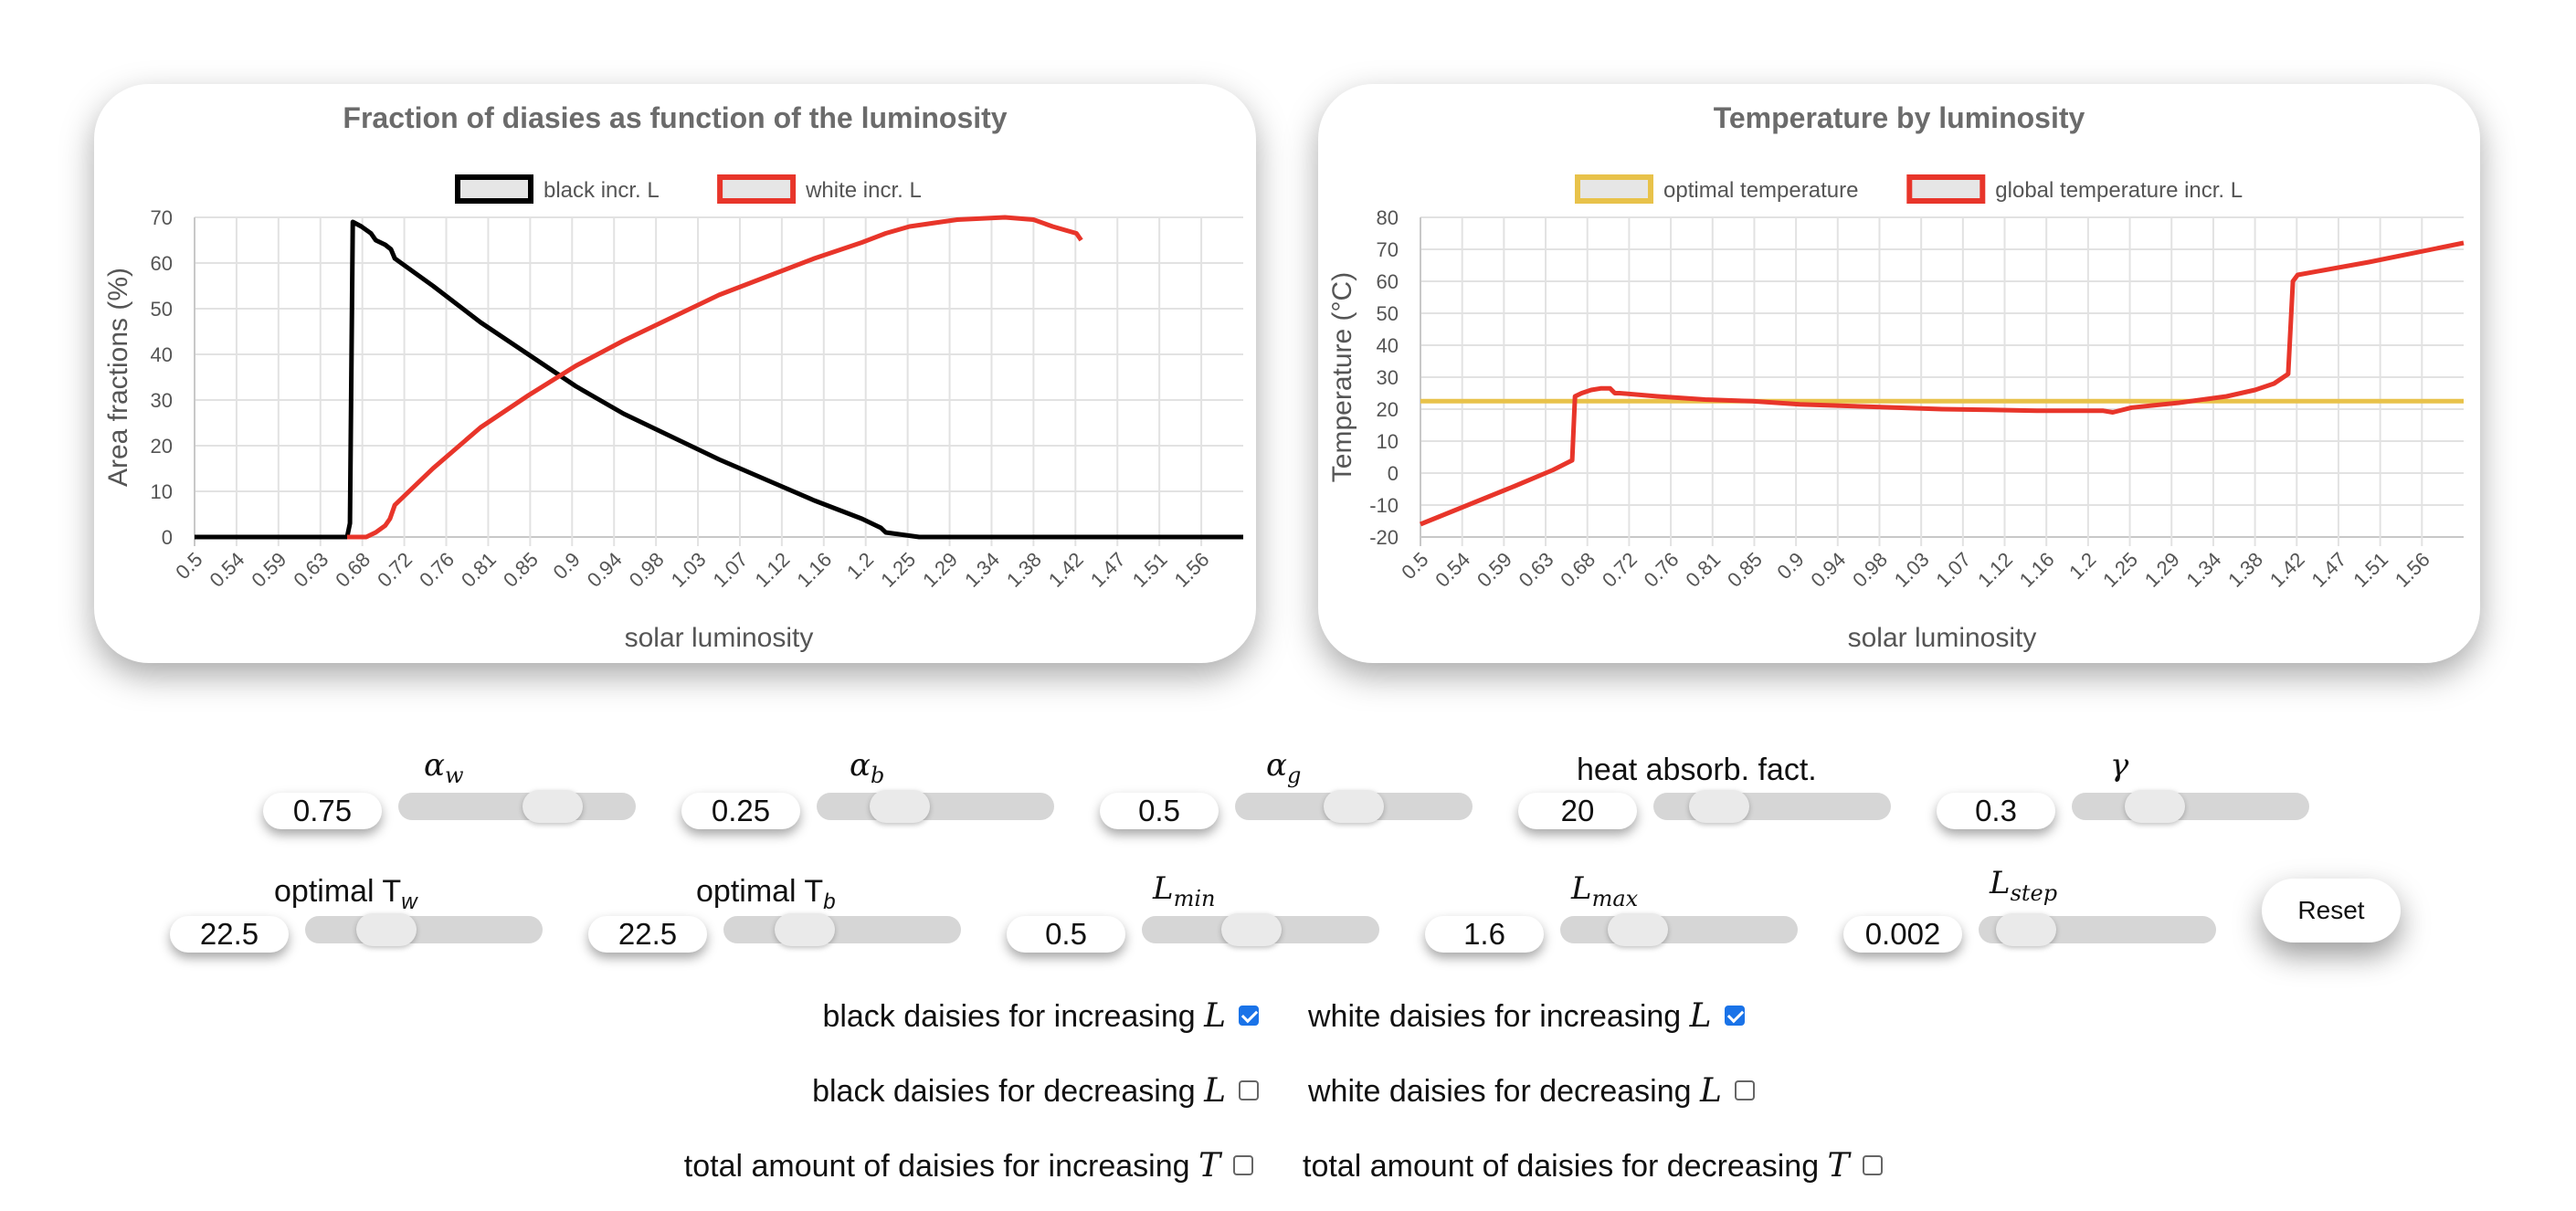 The width and height of the screenshot is (2576, 1211). Describe the element at coordinates (353, 570) in the screenshot. I see `x-tick-label: 0.68` at that location.